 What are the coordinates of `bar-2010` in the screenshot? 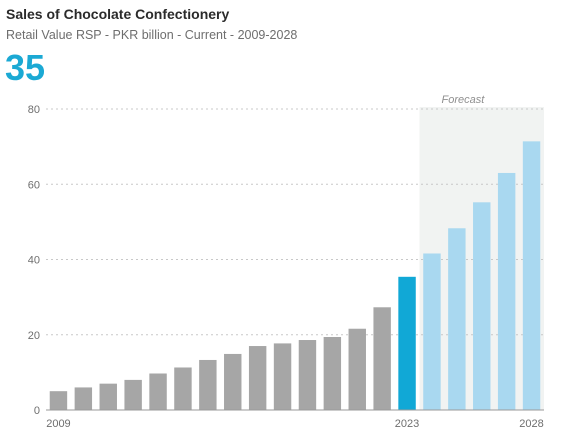 It's located at (83, 398).